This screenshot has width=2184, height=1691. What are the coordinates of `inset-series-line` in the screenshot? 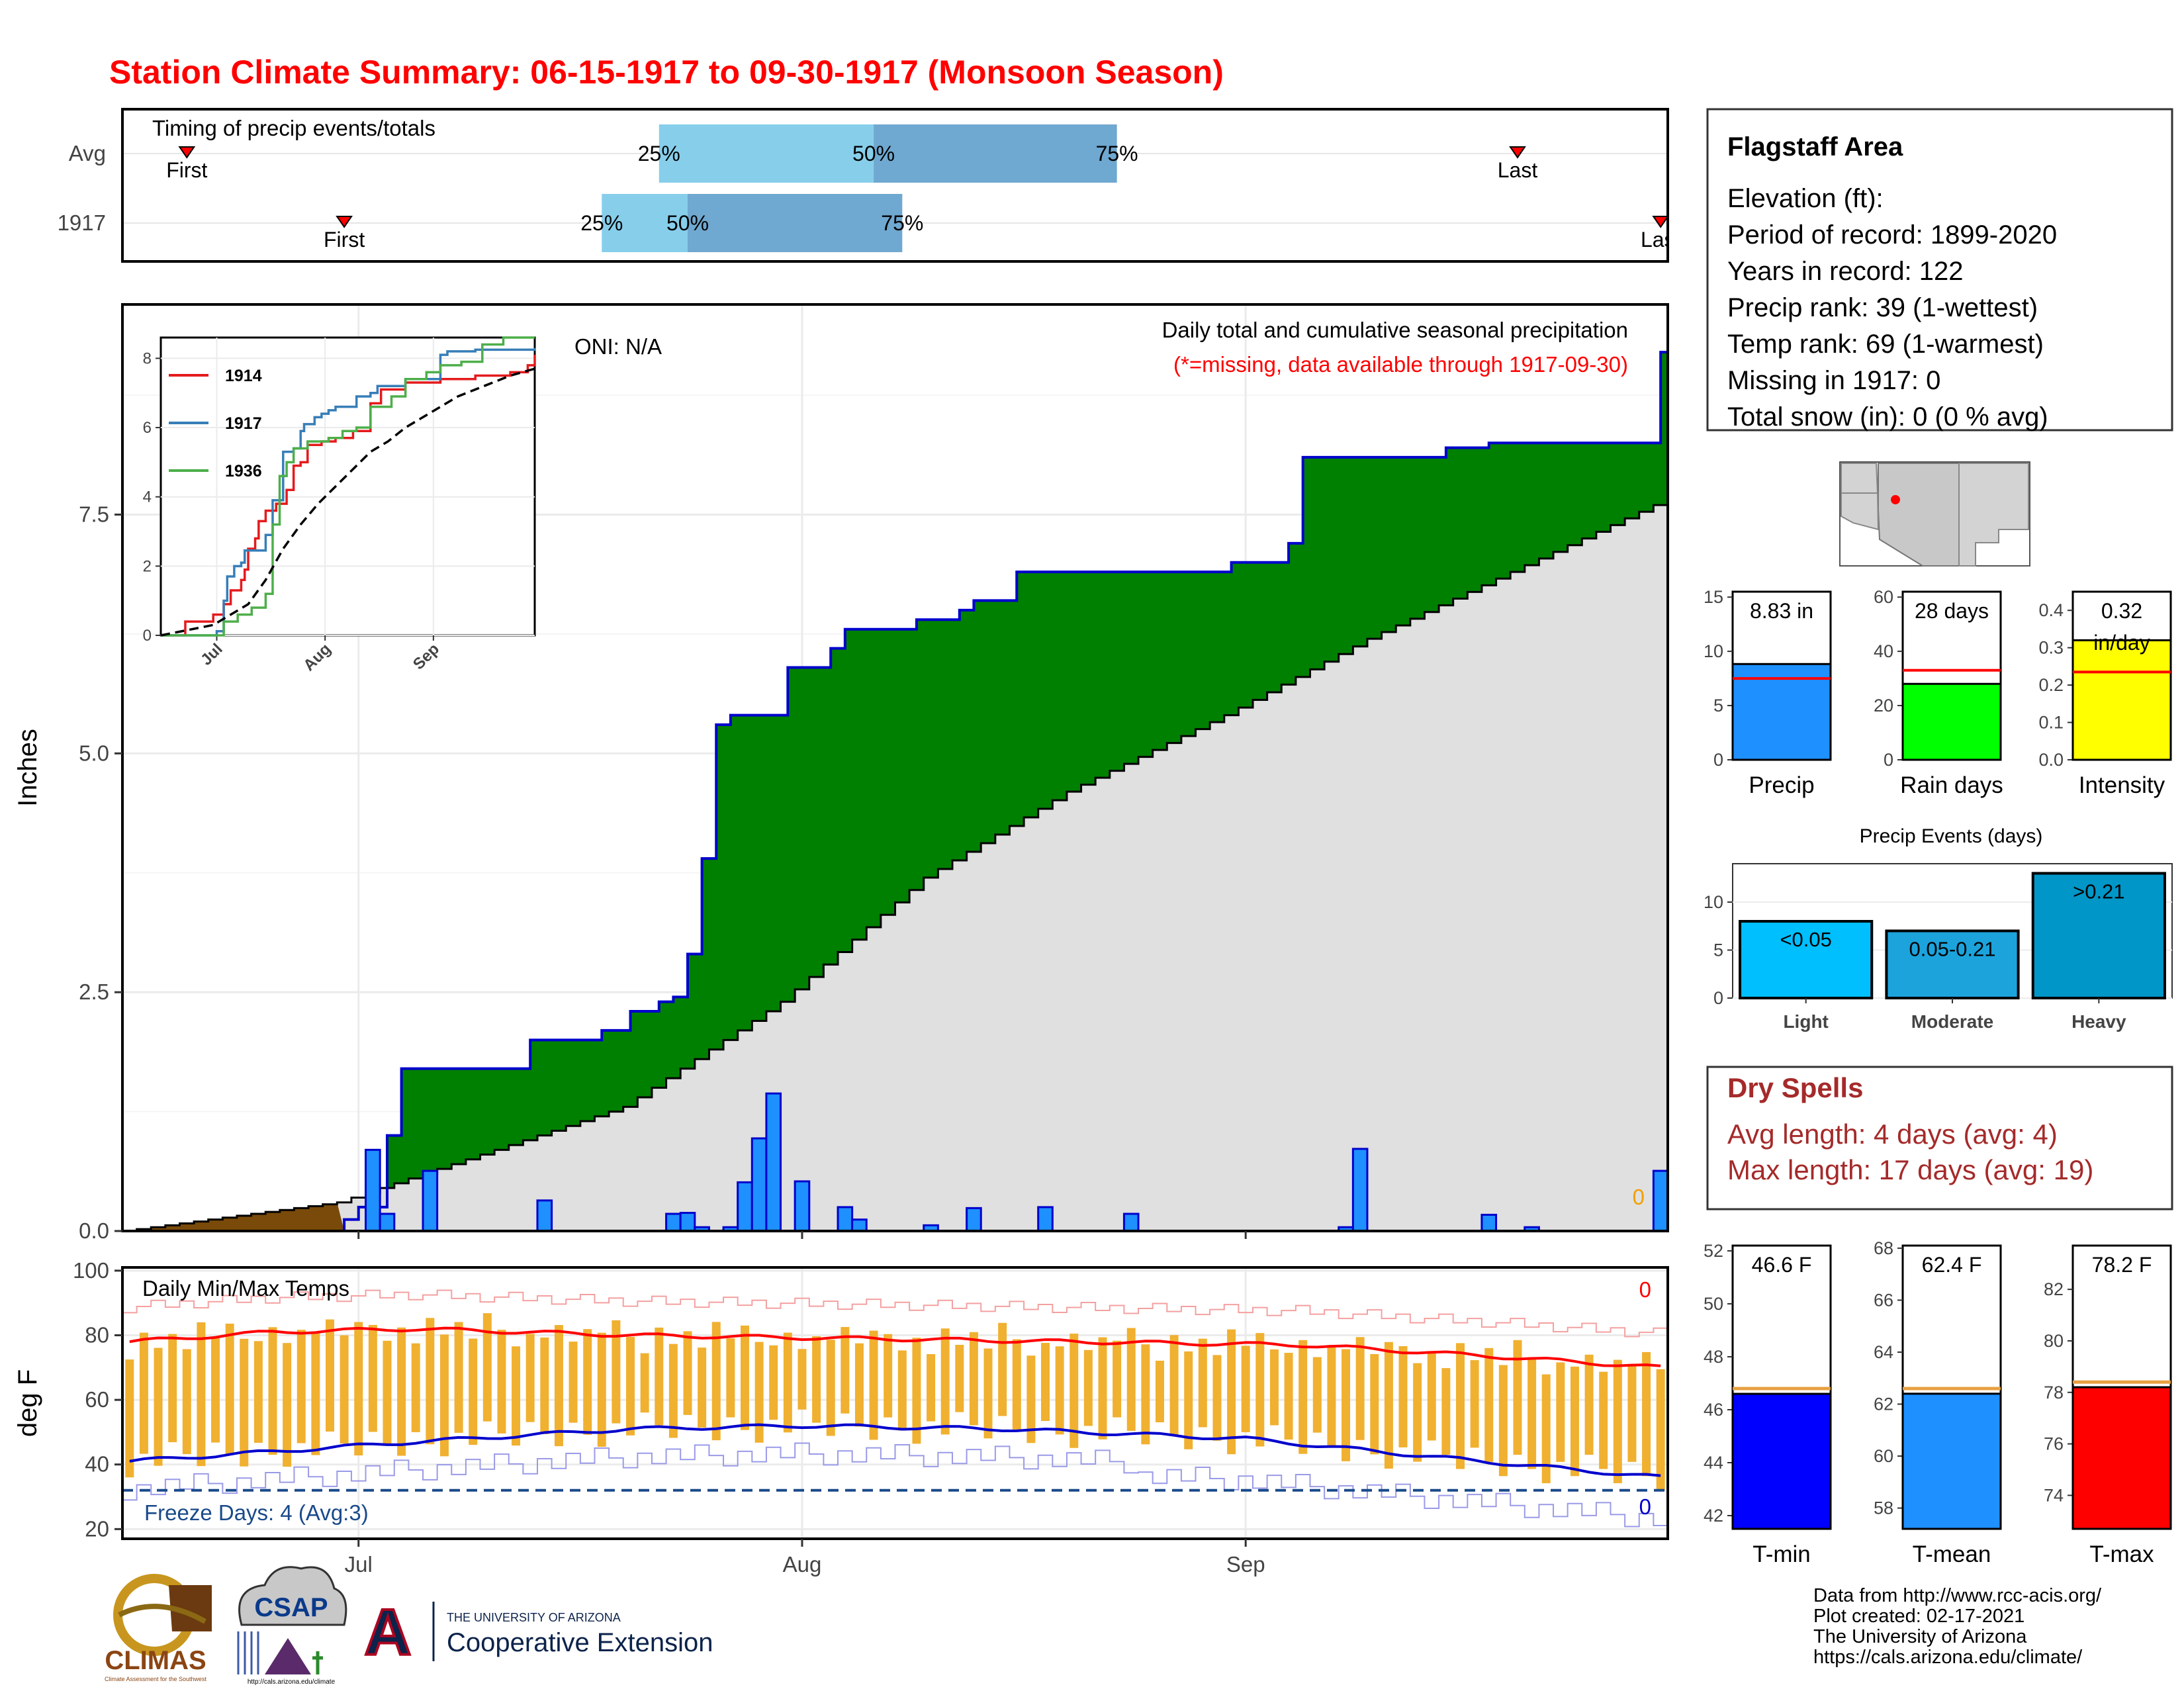 It's located at (348, 496).